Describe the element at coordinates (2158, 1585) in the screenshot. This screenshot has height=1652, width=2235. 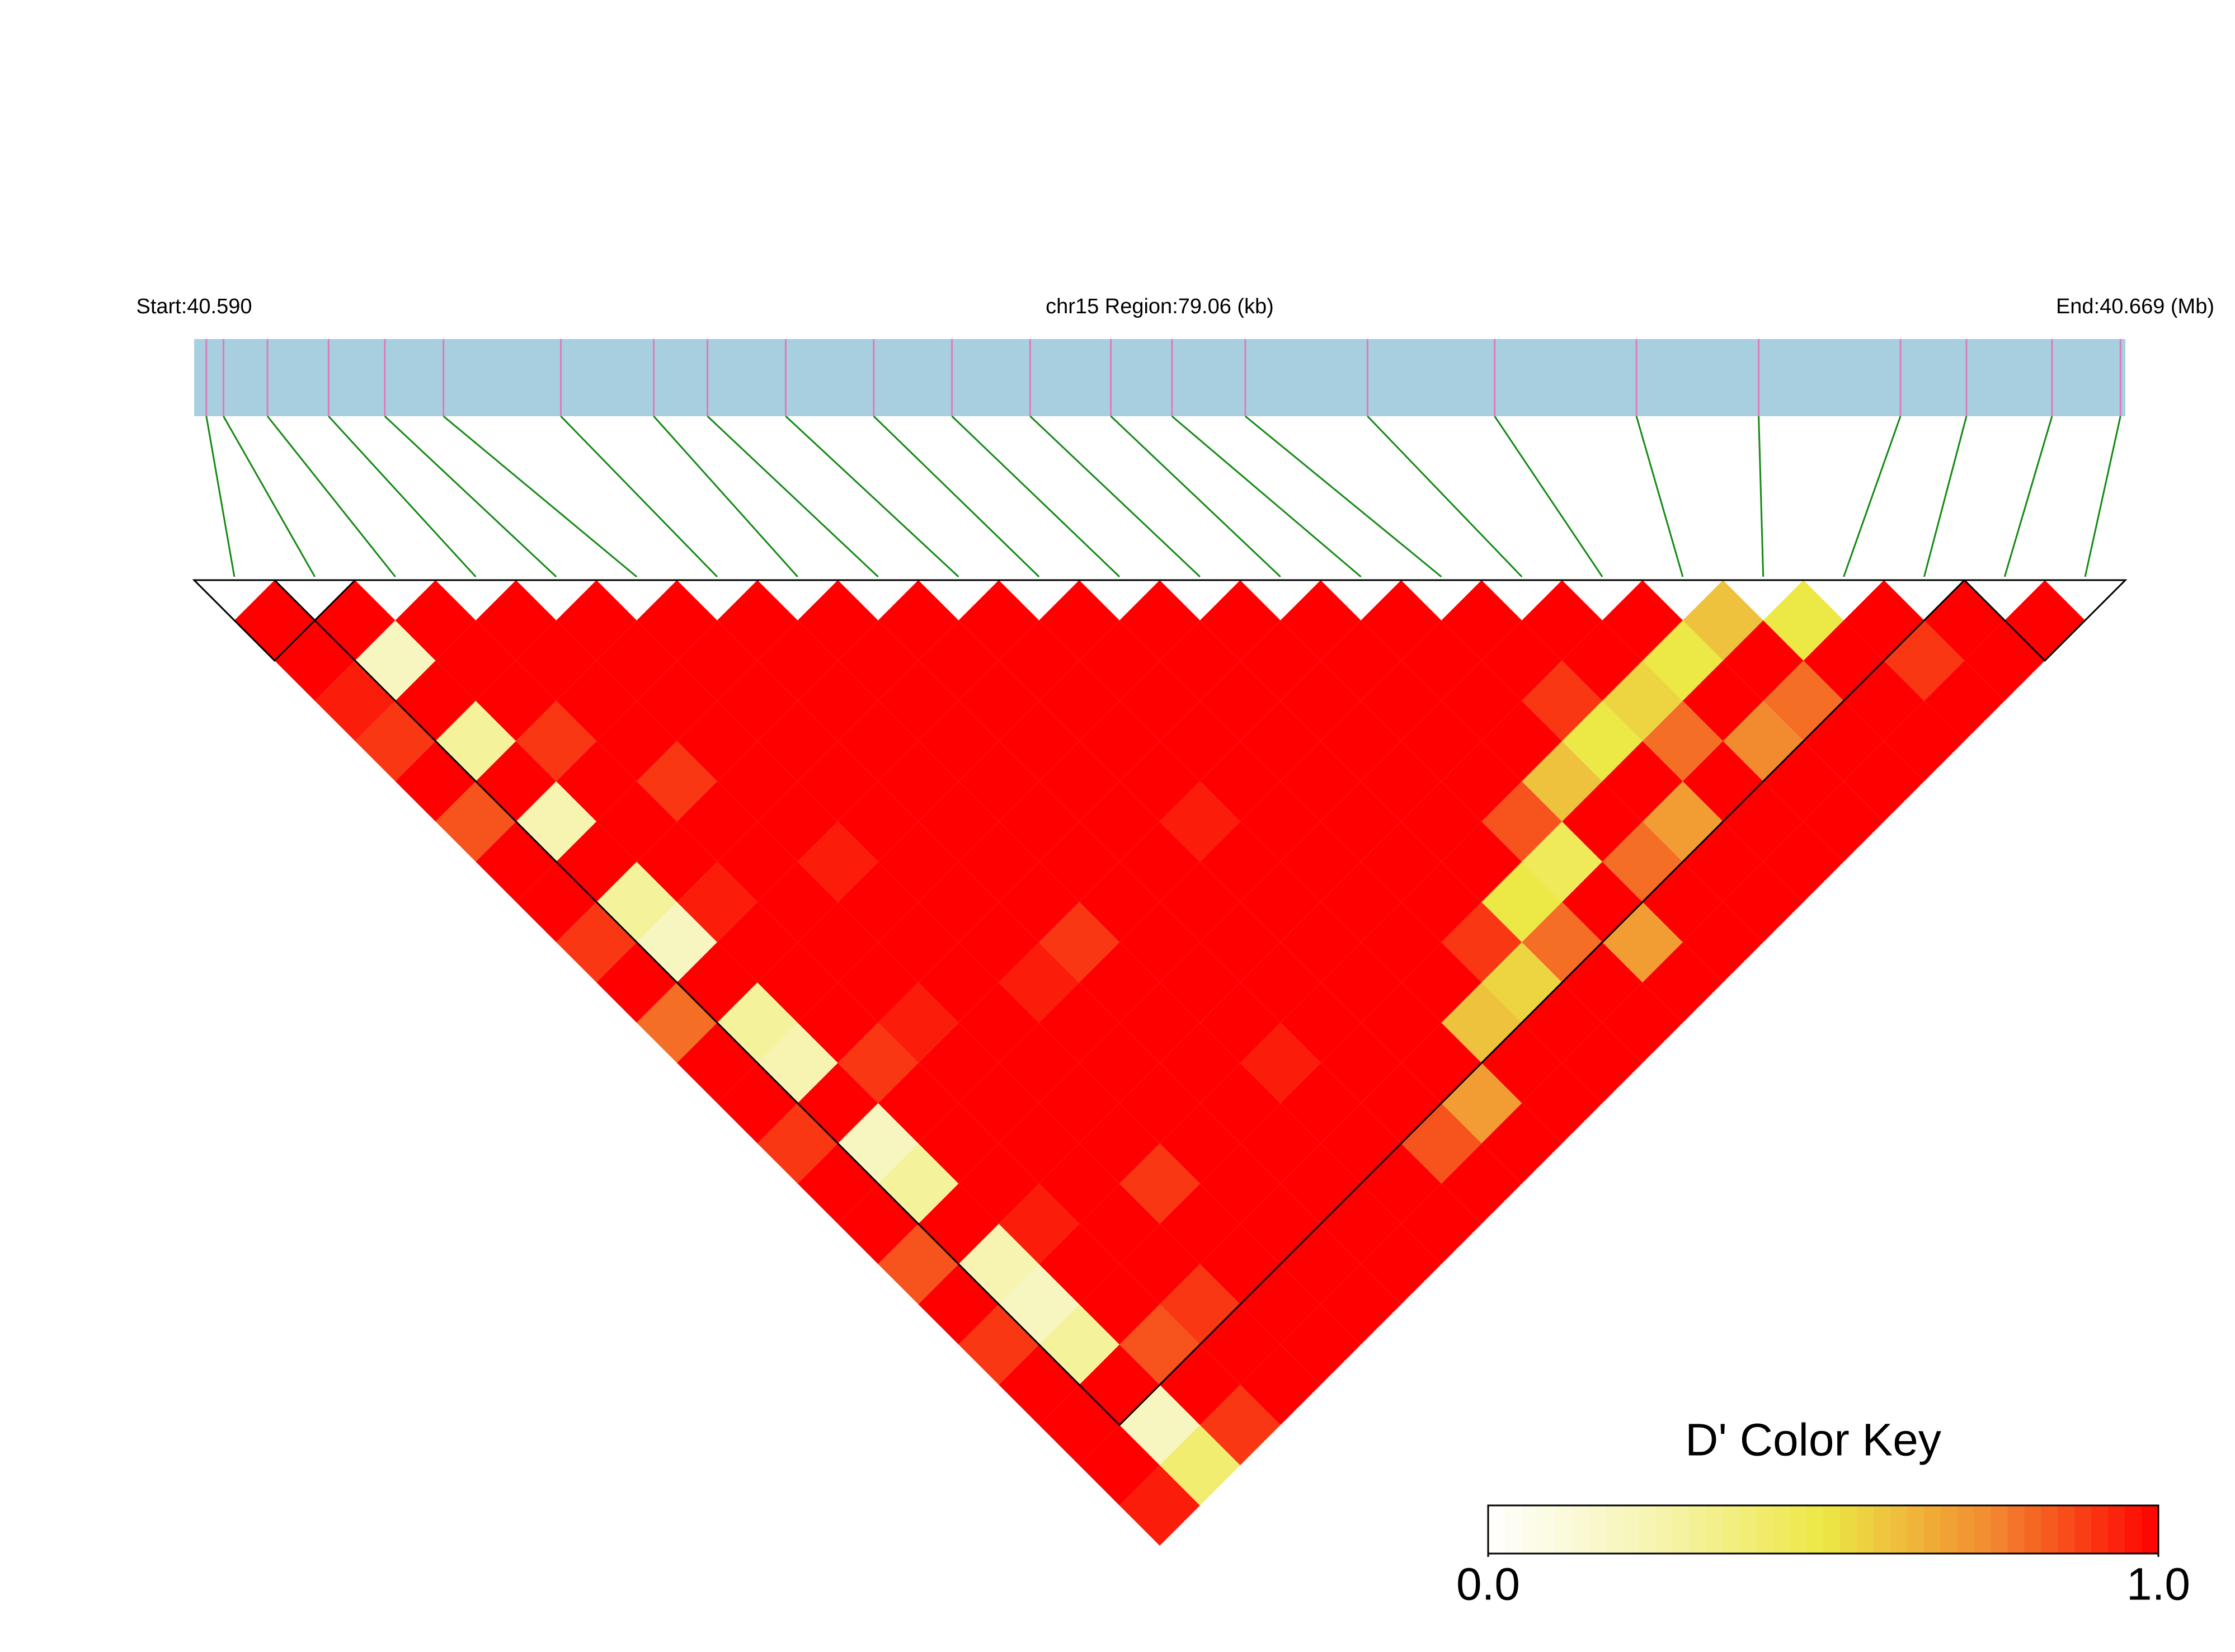
I see `key-tick-label: 1.0` at that location.